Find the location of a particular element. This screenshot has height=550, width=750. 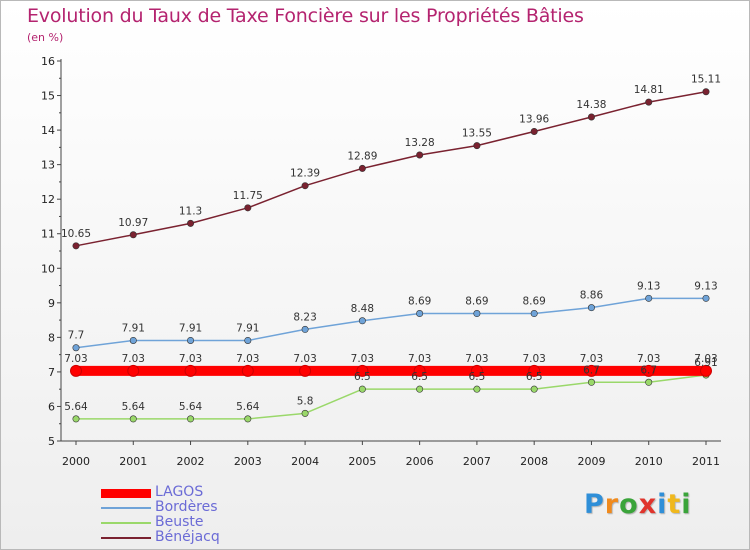

x-tick-label: 2011 is located at coordinates (706, 461).